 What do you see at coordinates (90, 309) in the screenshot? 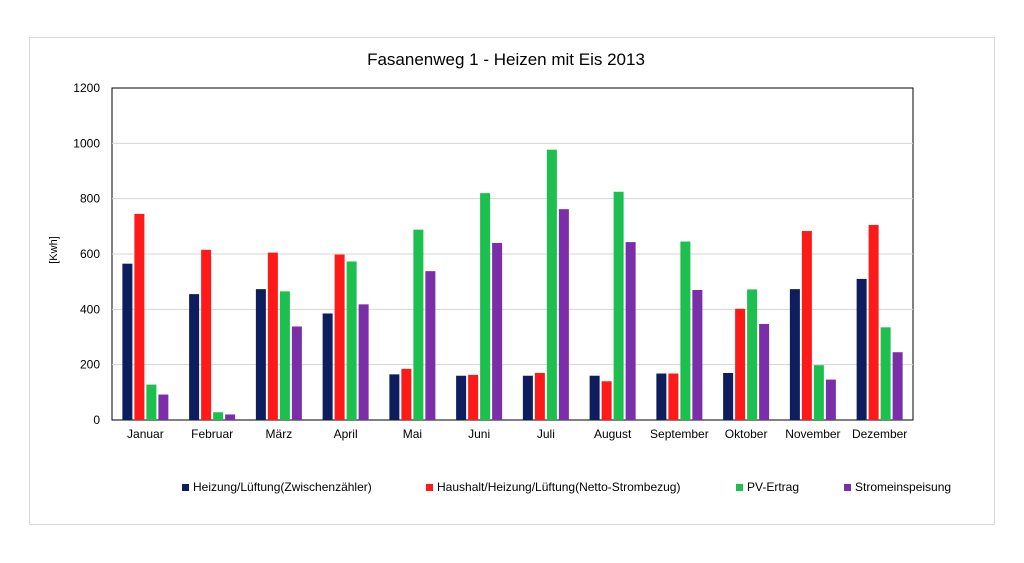
I see `y-tick-label: 400` at bounding box center [90, 309].